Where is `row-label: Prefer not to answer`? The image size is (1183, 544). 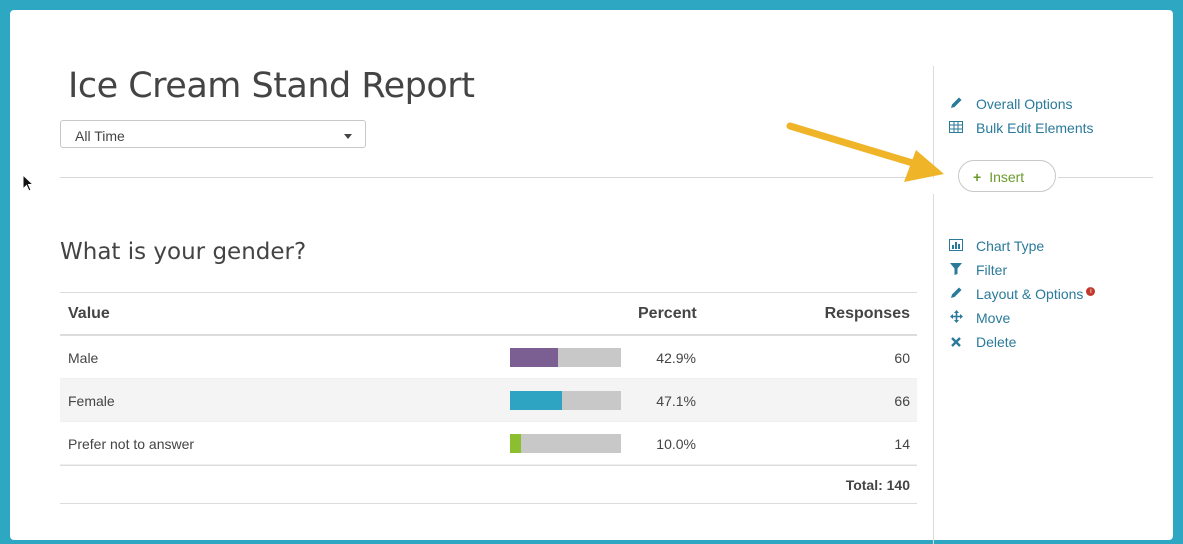
row-label: Prefer not to answer is located at coordinates (131, 444).